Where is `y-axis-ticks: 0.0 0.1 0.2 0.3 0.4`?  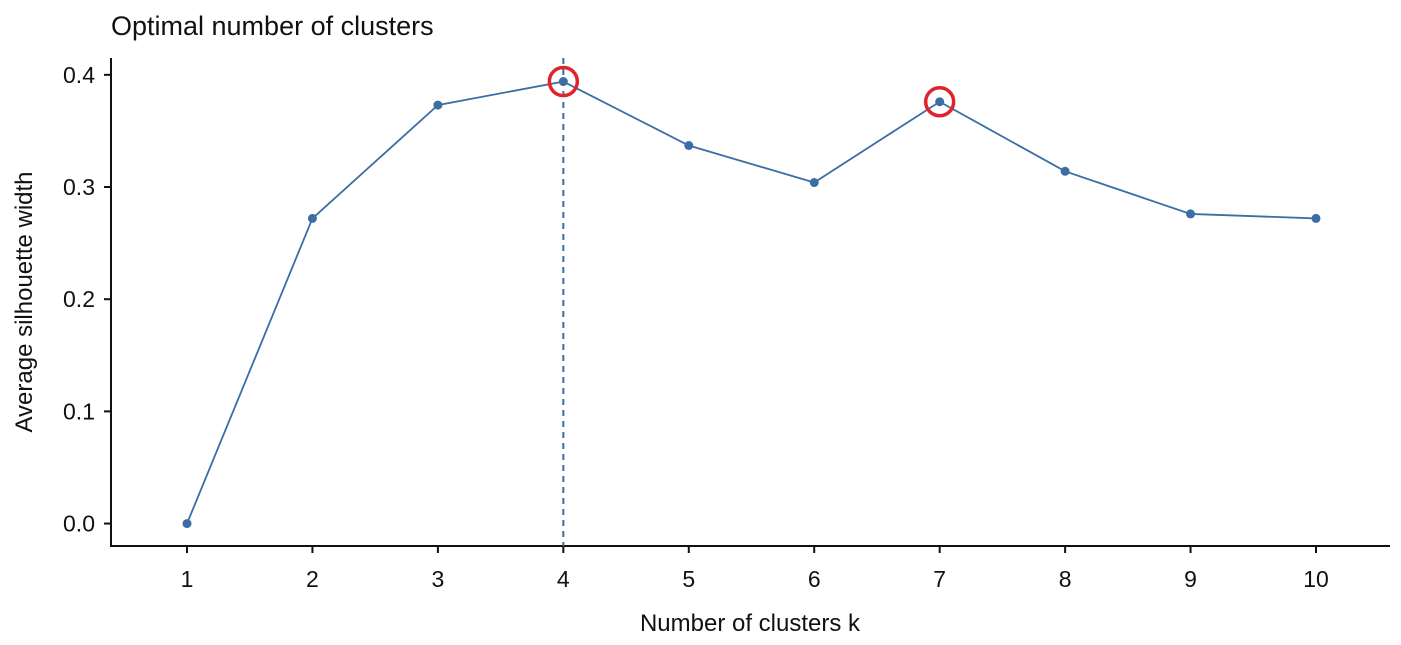 y-axis-ticks: 0.0 0.1 0.2 0.3 0.4 is located at coordinates (87, 299).